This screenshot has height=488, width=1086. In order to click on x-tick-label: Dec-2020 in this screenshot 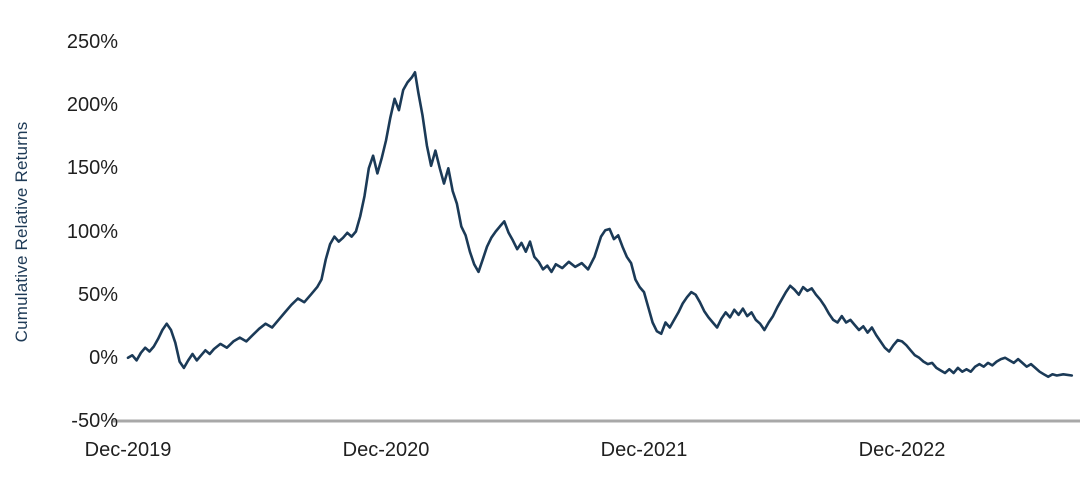, I will do `click(386, 450)`.